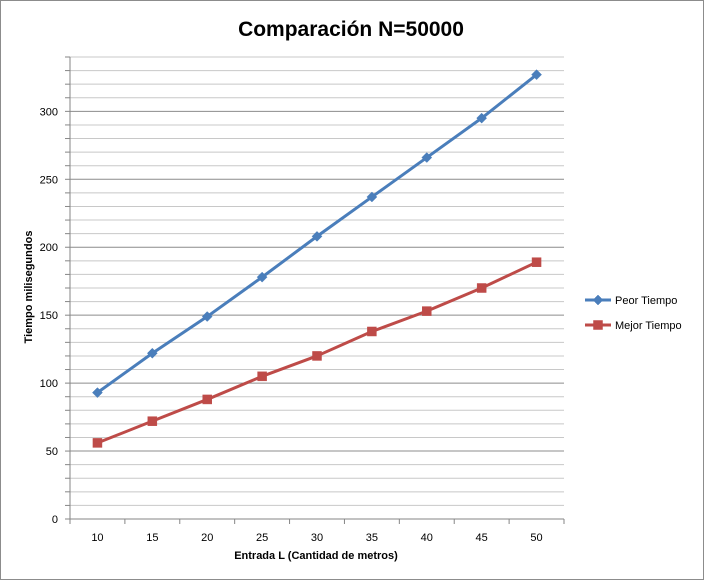 Image resolution: width=704 pixels, height=581 pixels. What do you see at coordinates (351, 29) in the screenshot?
I see `chart-title: Comparación N=50000` at bounding box center [351, 29].